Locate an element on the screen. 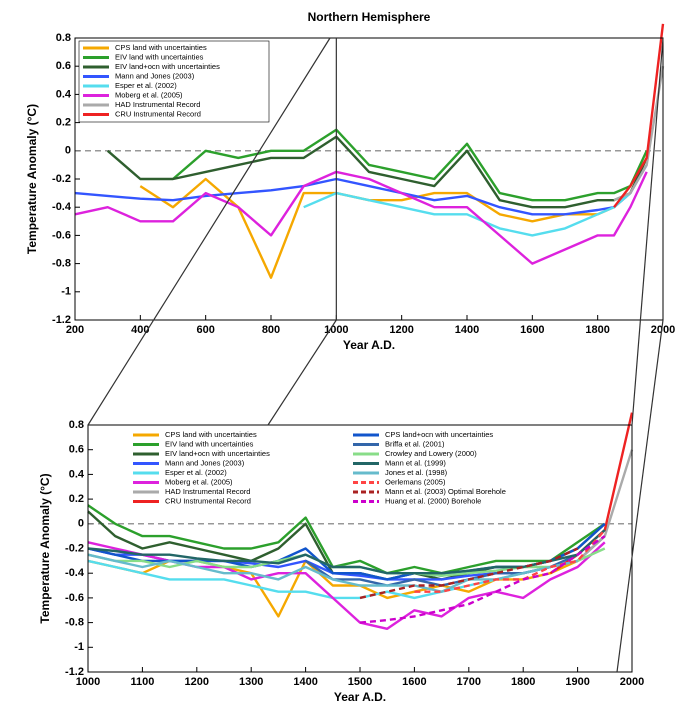 The image size is (678, 711). x-tick-label: 1500 is located at coordinates (360, 682).